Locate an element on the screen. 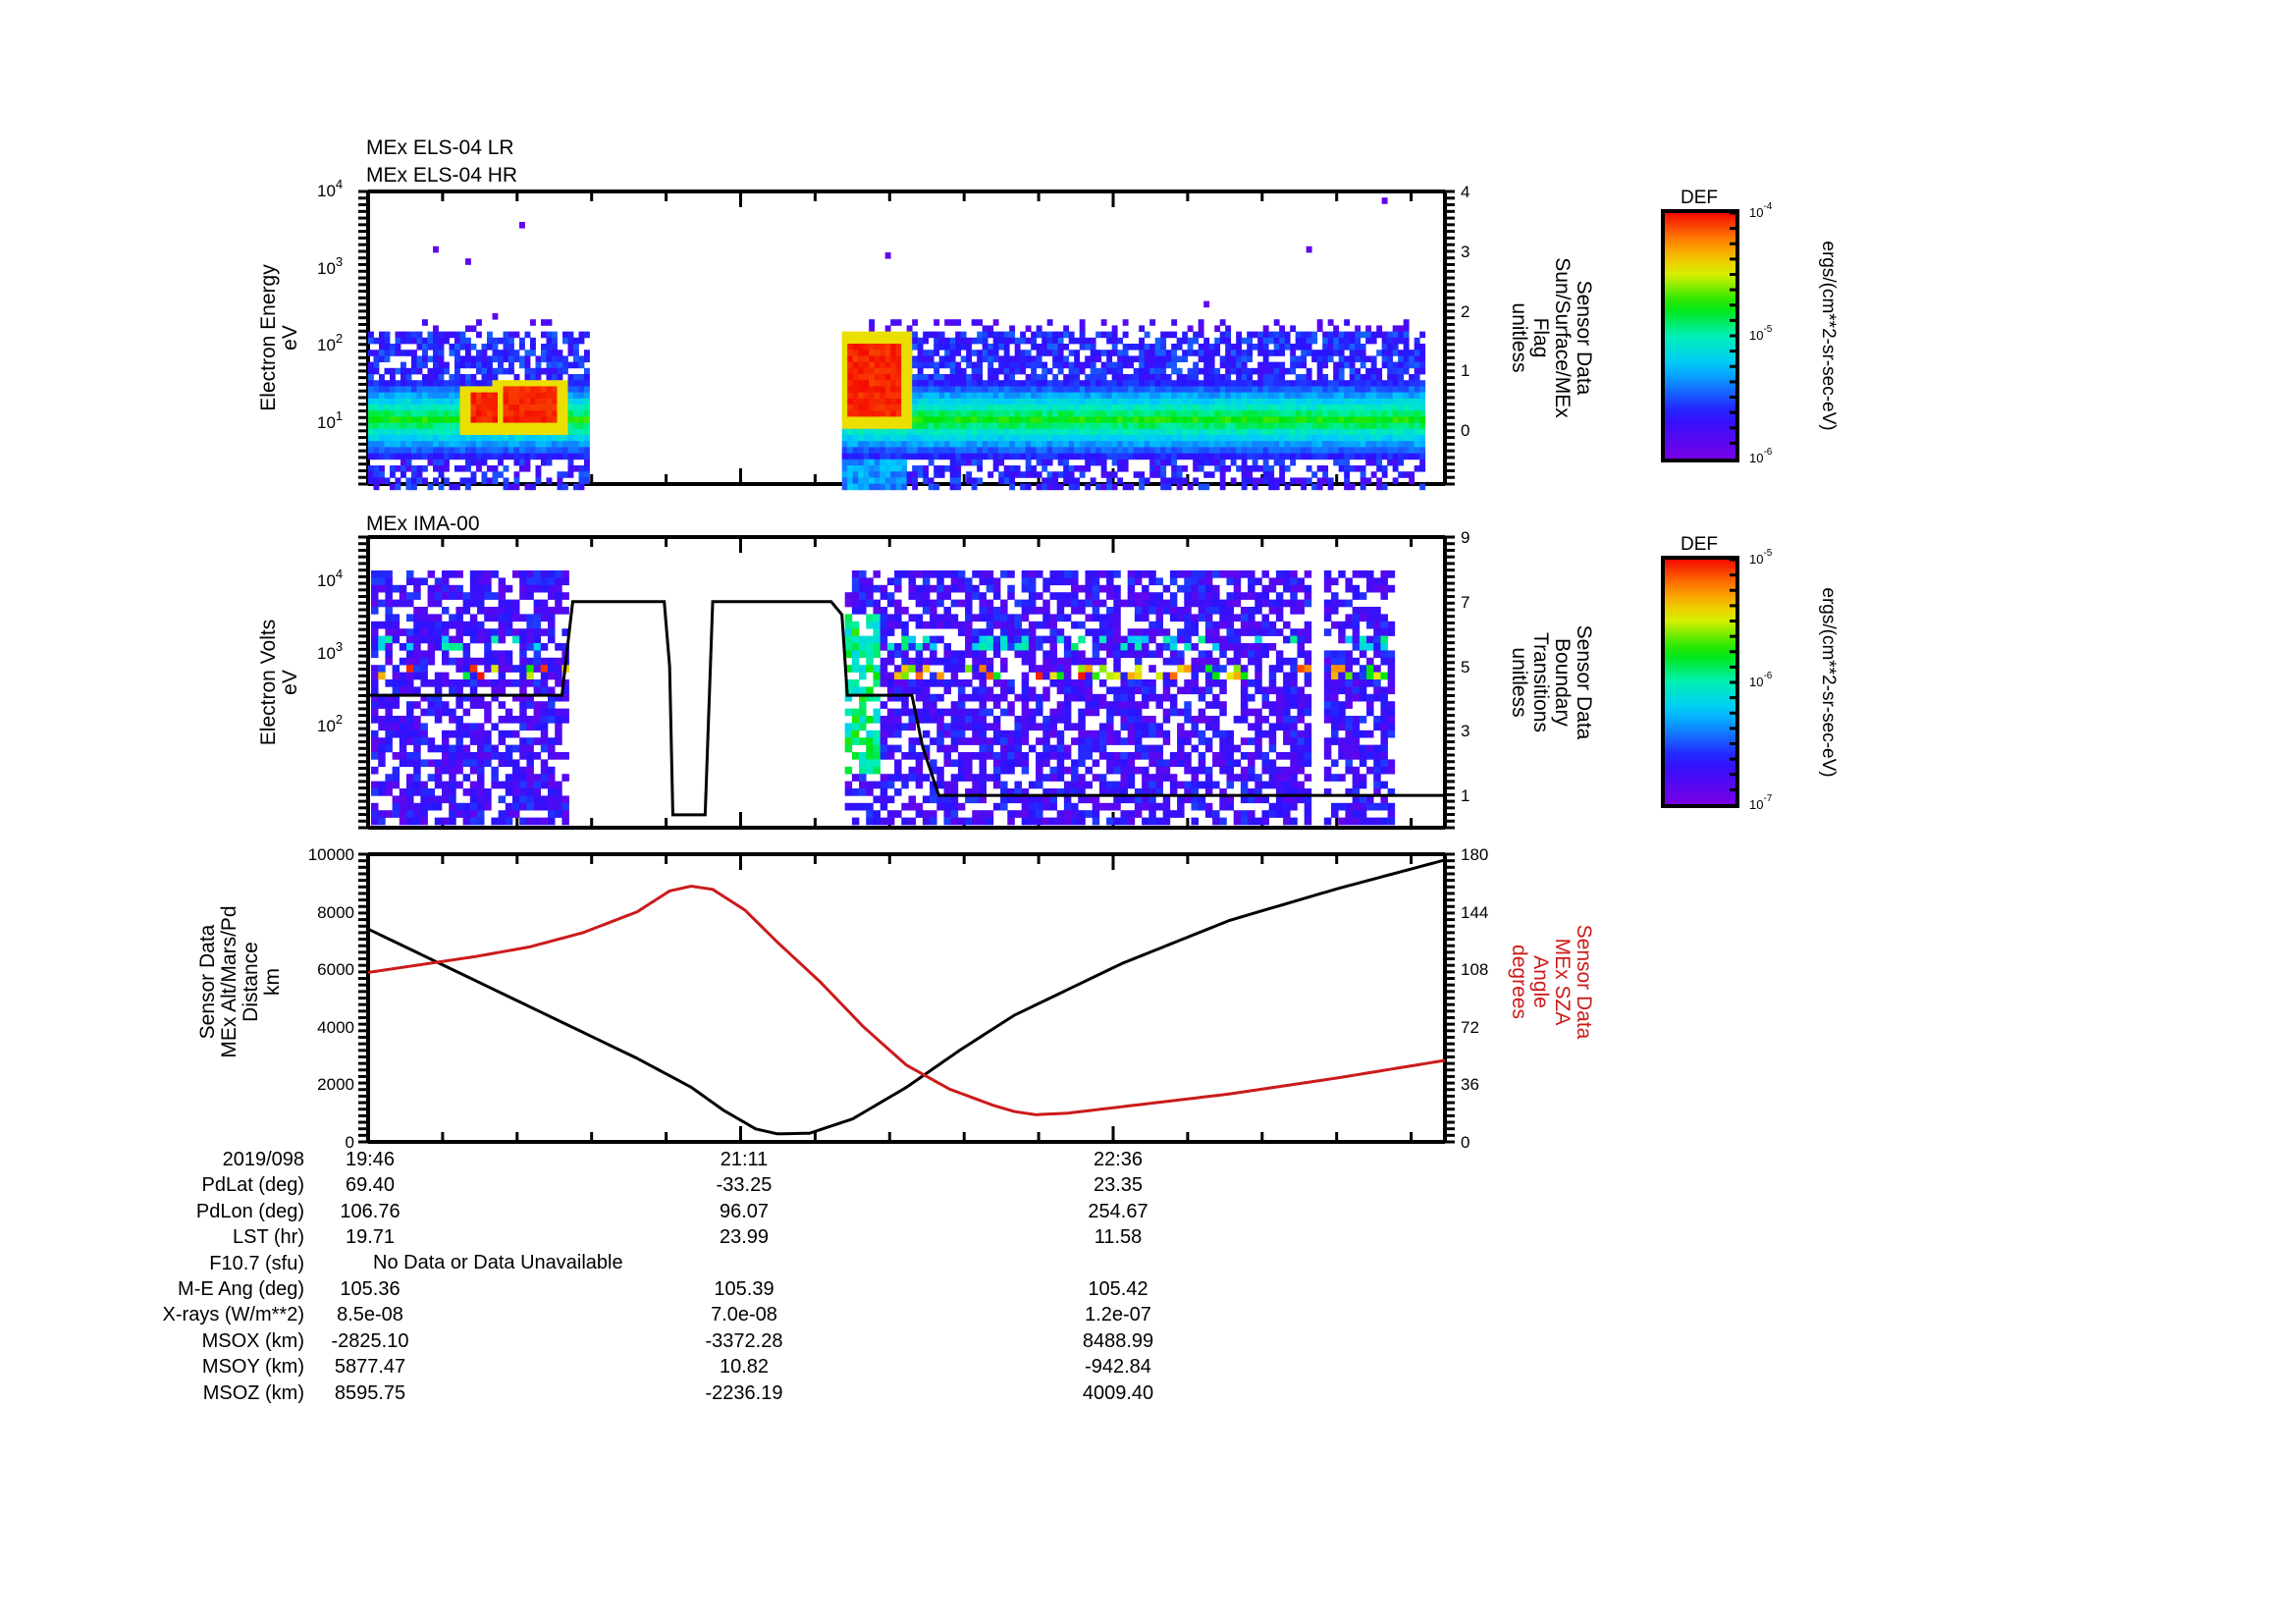  ephemeris-cell: 5877.47 is located at coordinates (370, 1368).